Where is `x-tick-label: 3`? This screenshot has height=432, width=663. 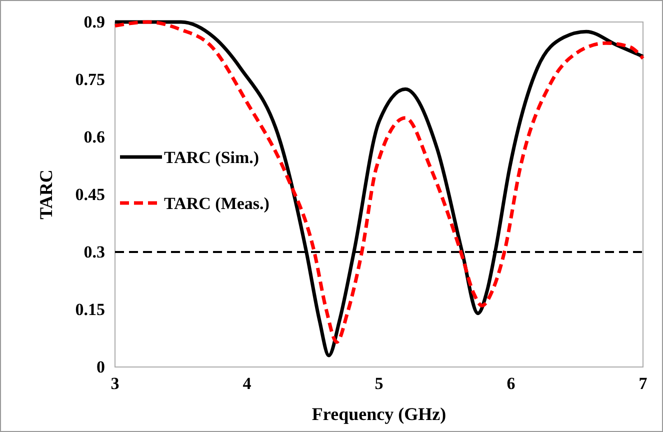
x-tick-label: 3 is located at coordinates (115, 384).